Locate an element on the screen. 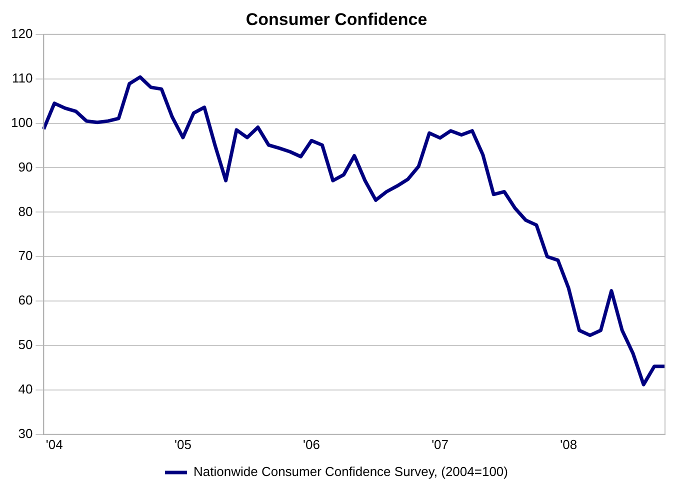  y-tick-label: 80 is located at coordinates (25, 211).